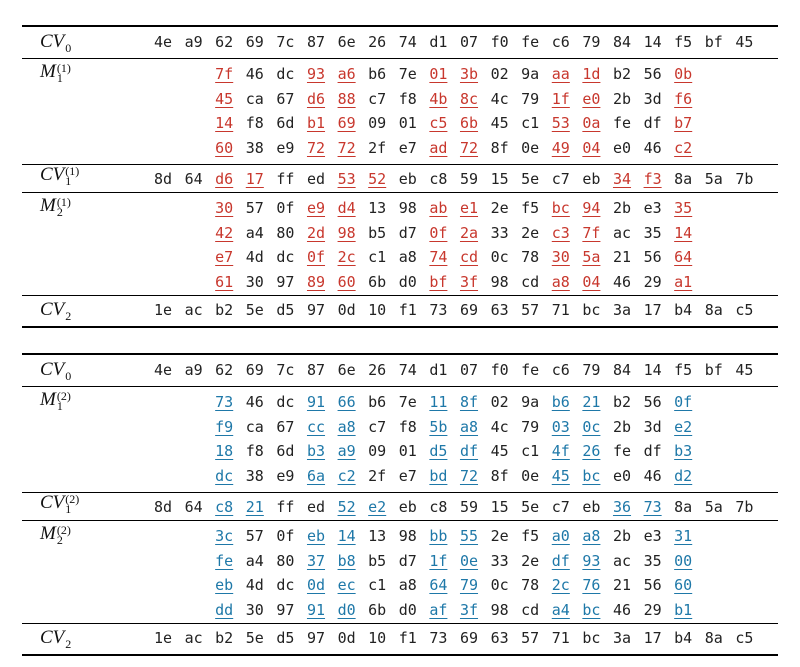 The height and width of the screenshot is (667, 800). What do you see at coordinates (68, 43) in the screenshot?
I see `label-scripts: 0` at bounding box center [68, 43].